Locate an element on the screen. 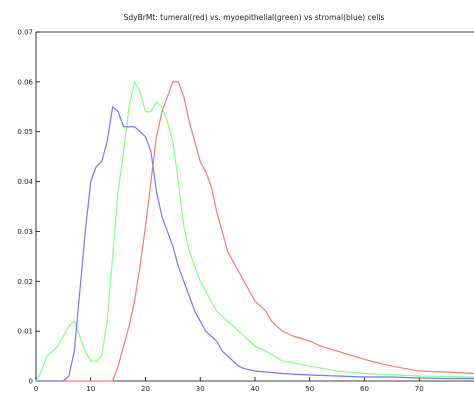  x-tick-label: 40 is located at coordinates (255, 389).